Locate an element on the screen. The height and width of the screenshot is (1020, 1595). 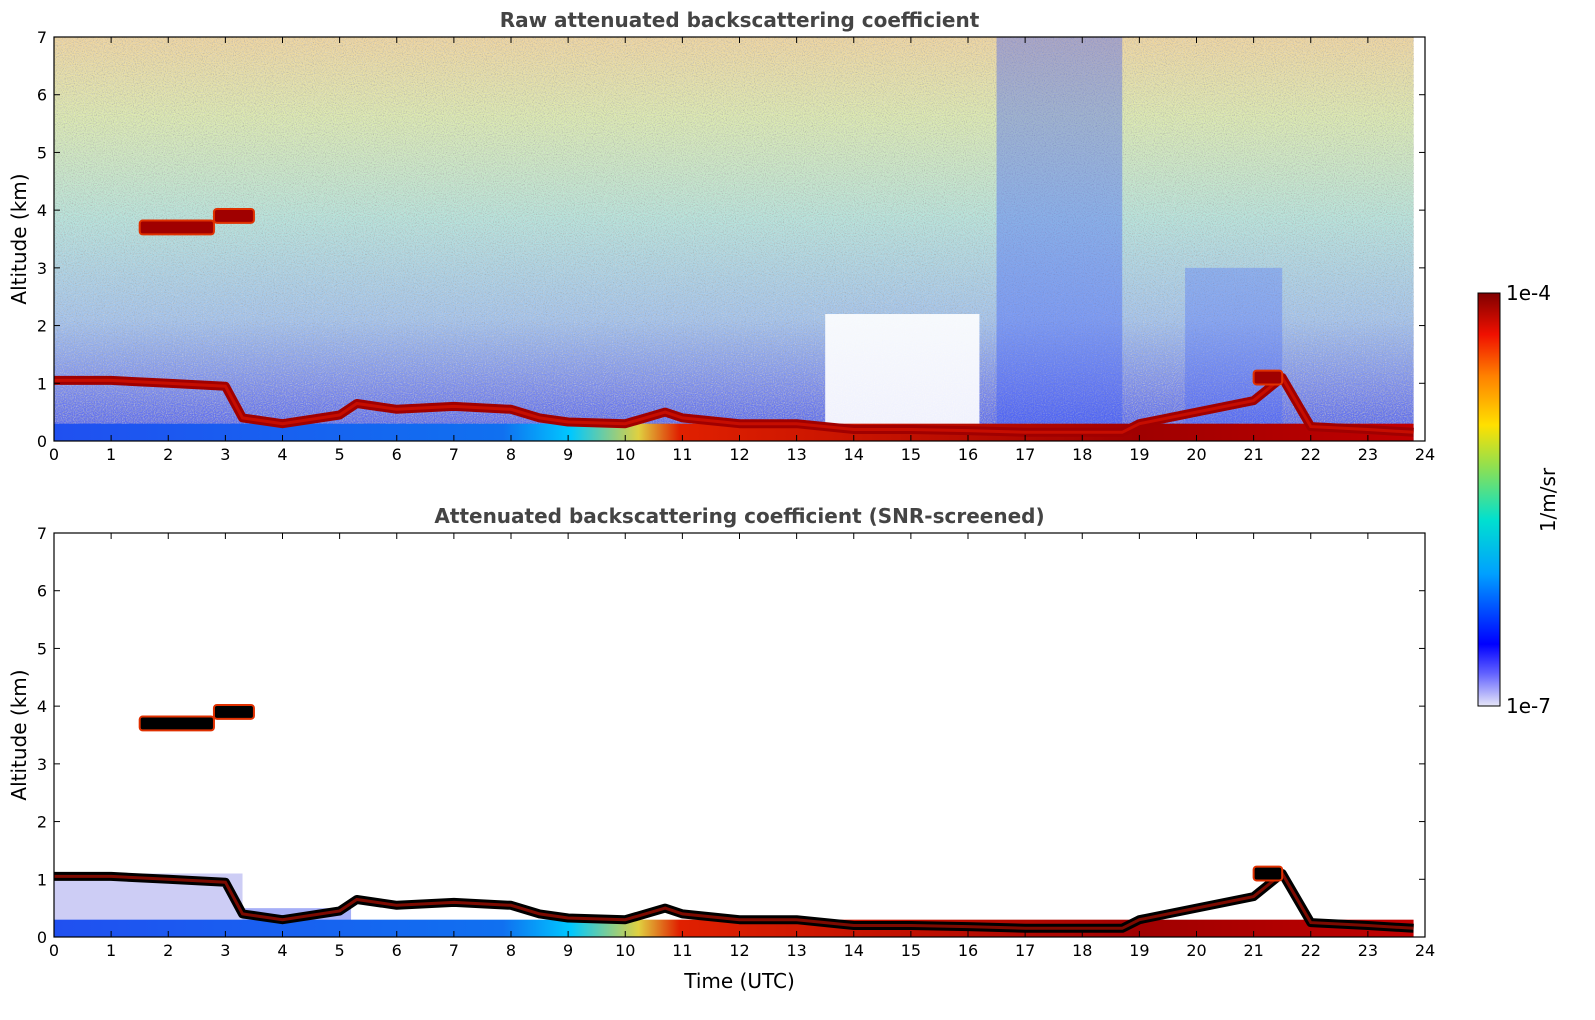
colorbar-max-label: 1e-4 is located at coordinates (1528, 293).